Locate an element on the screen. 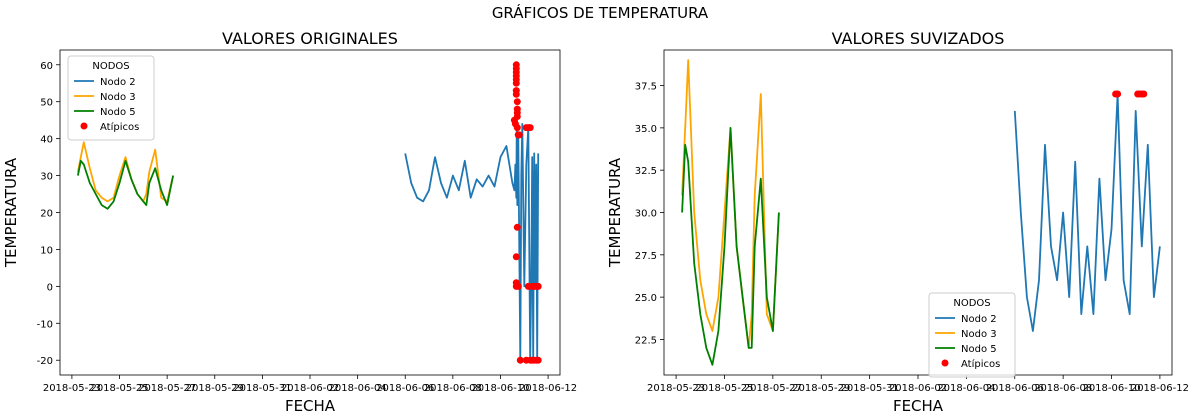 Image resolution: width=1200 pixels, height=419 pixels. y-tick-label: -20 is located at coordinates (45, 361).